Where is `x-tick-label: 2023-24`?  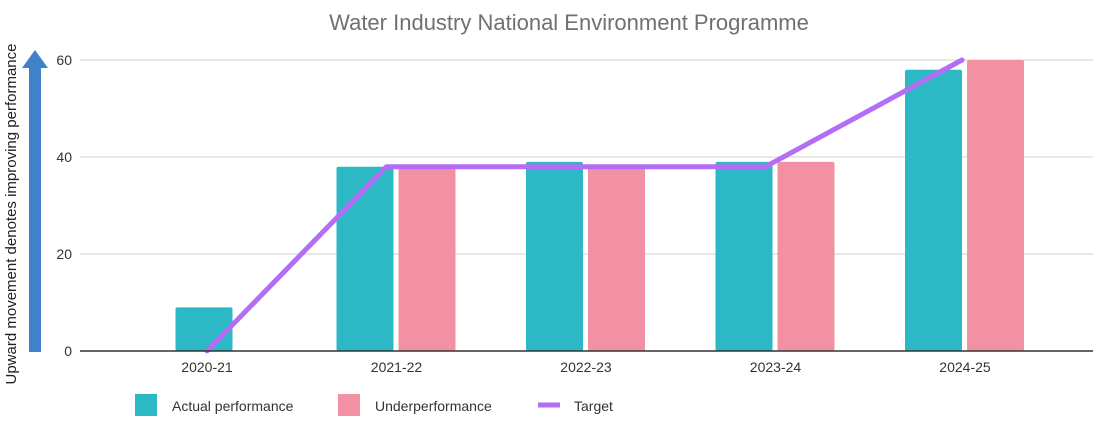
x-tick-label: 2023-24 is located at coordinates (776, 367).